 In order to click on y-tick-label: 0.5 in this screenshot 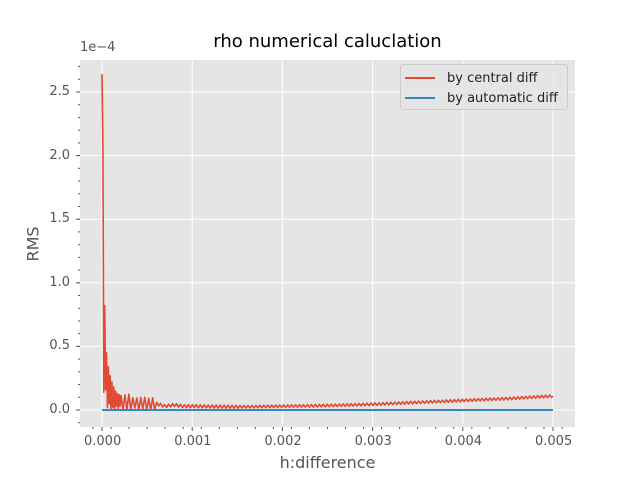, I will do `click(59, 346)`.